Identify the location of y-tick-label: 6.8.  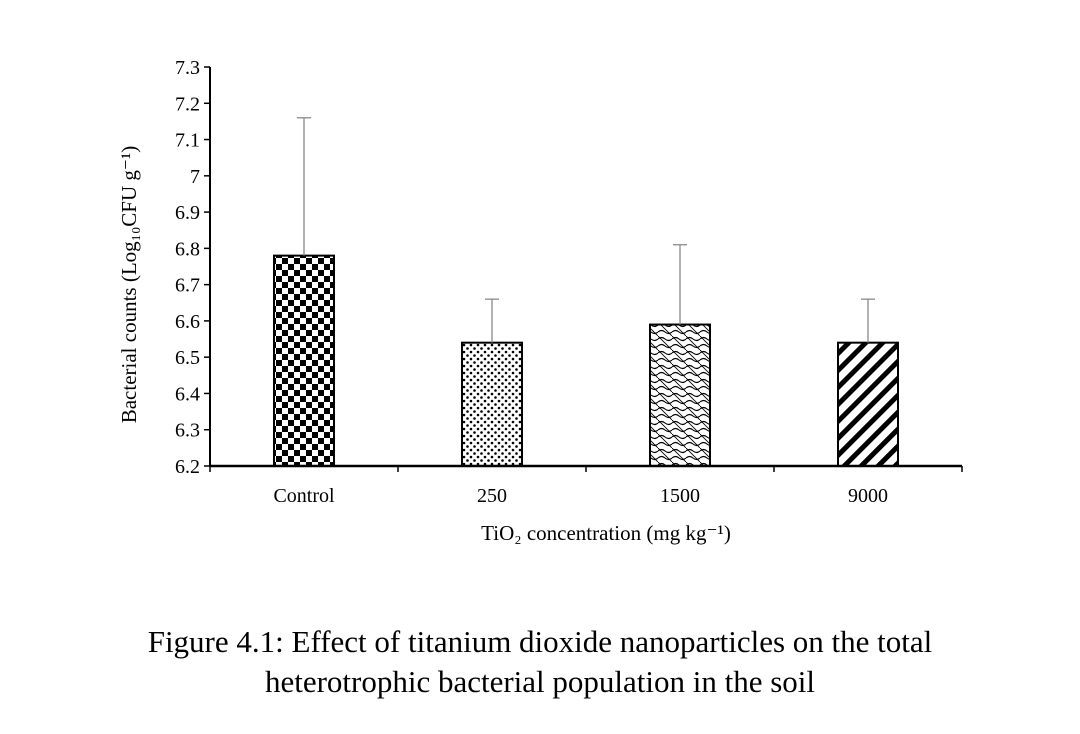
(187, 249).